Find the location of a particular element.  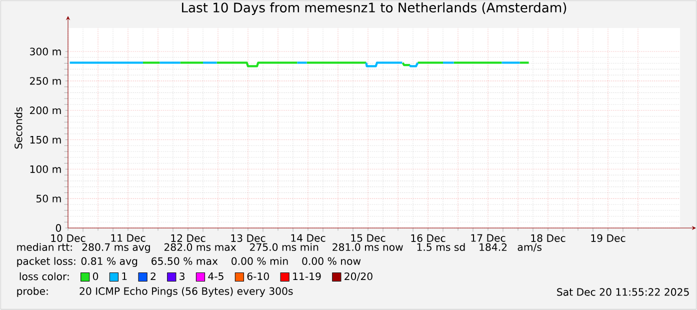

x-tick-label: 12 Dec is located at coordinates (188, 238).